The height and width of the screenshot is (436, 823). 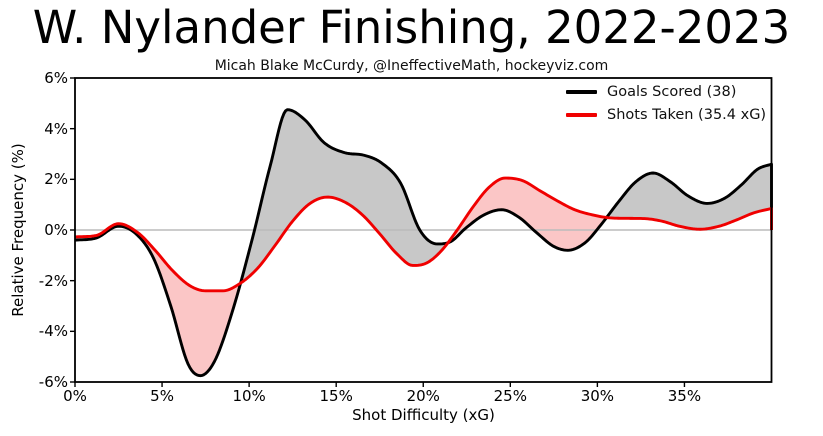 I want to click on x-tick-label: 10%, so click(x=249, y=396).